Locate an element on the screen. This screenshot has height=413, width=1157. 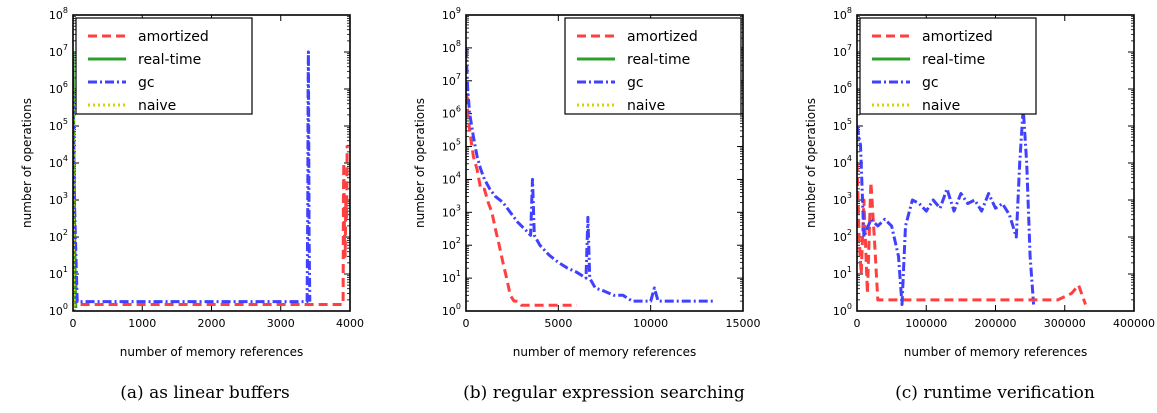
y-tick-label: 10⁹ is located at coordinates (451, 14).